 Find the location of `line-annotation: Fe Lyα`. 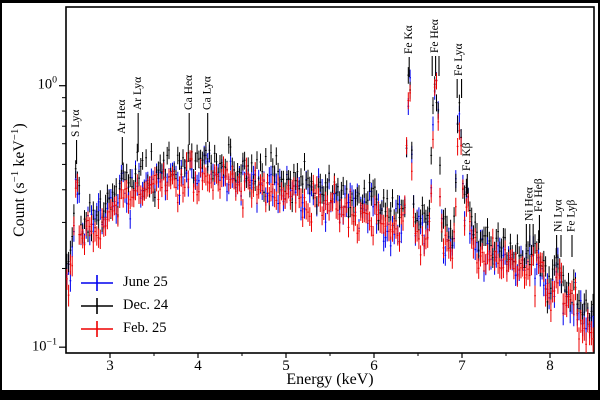

line-annotation: Fe Lyα is located at coordinates (459, 70).